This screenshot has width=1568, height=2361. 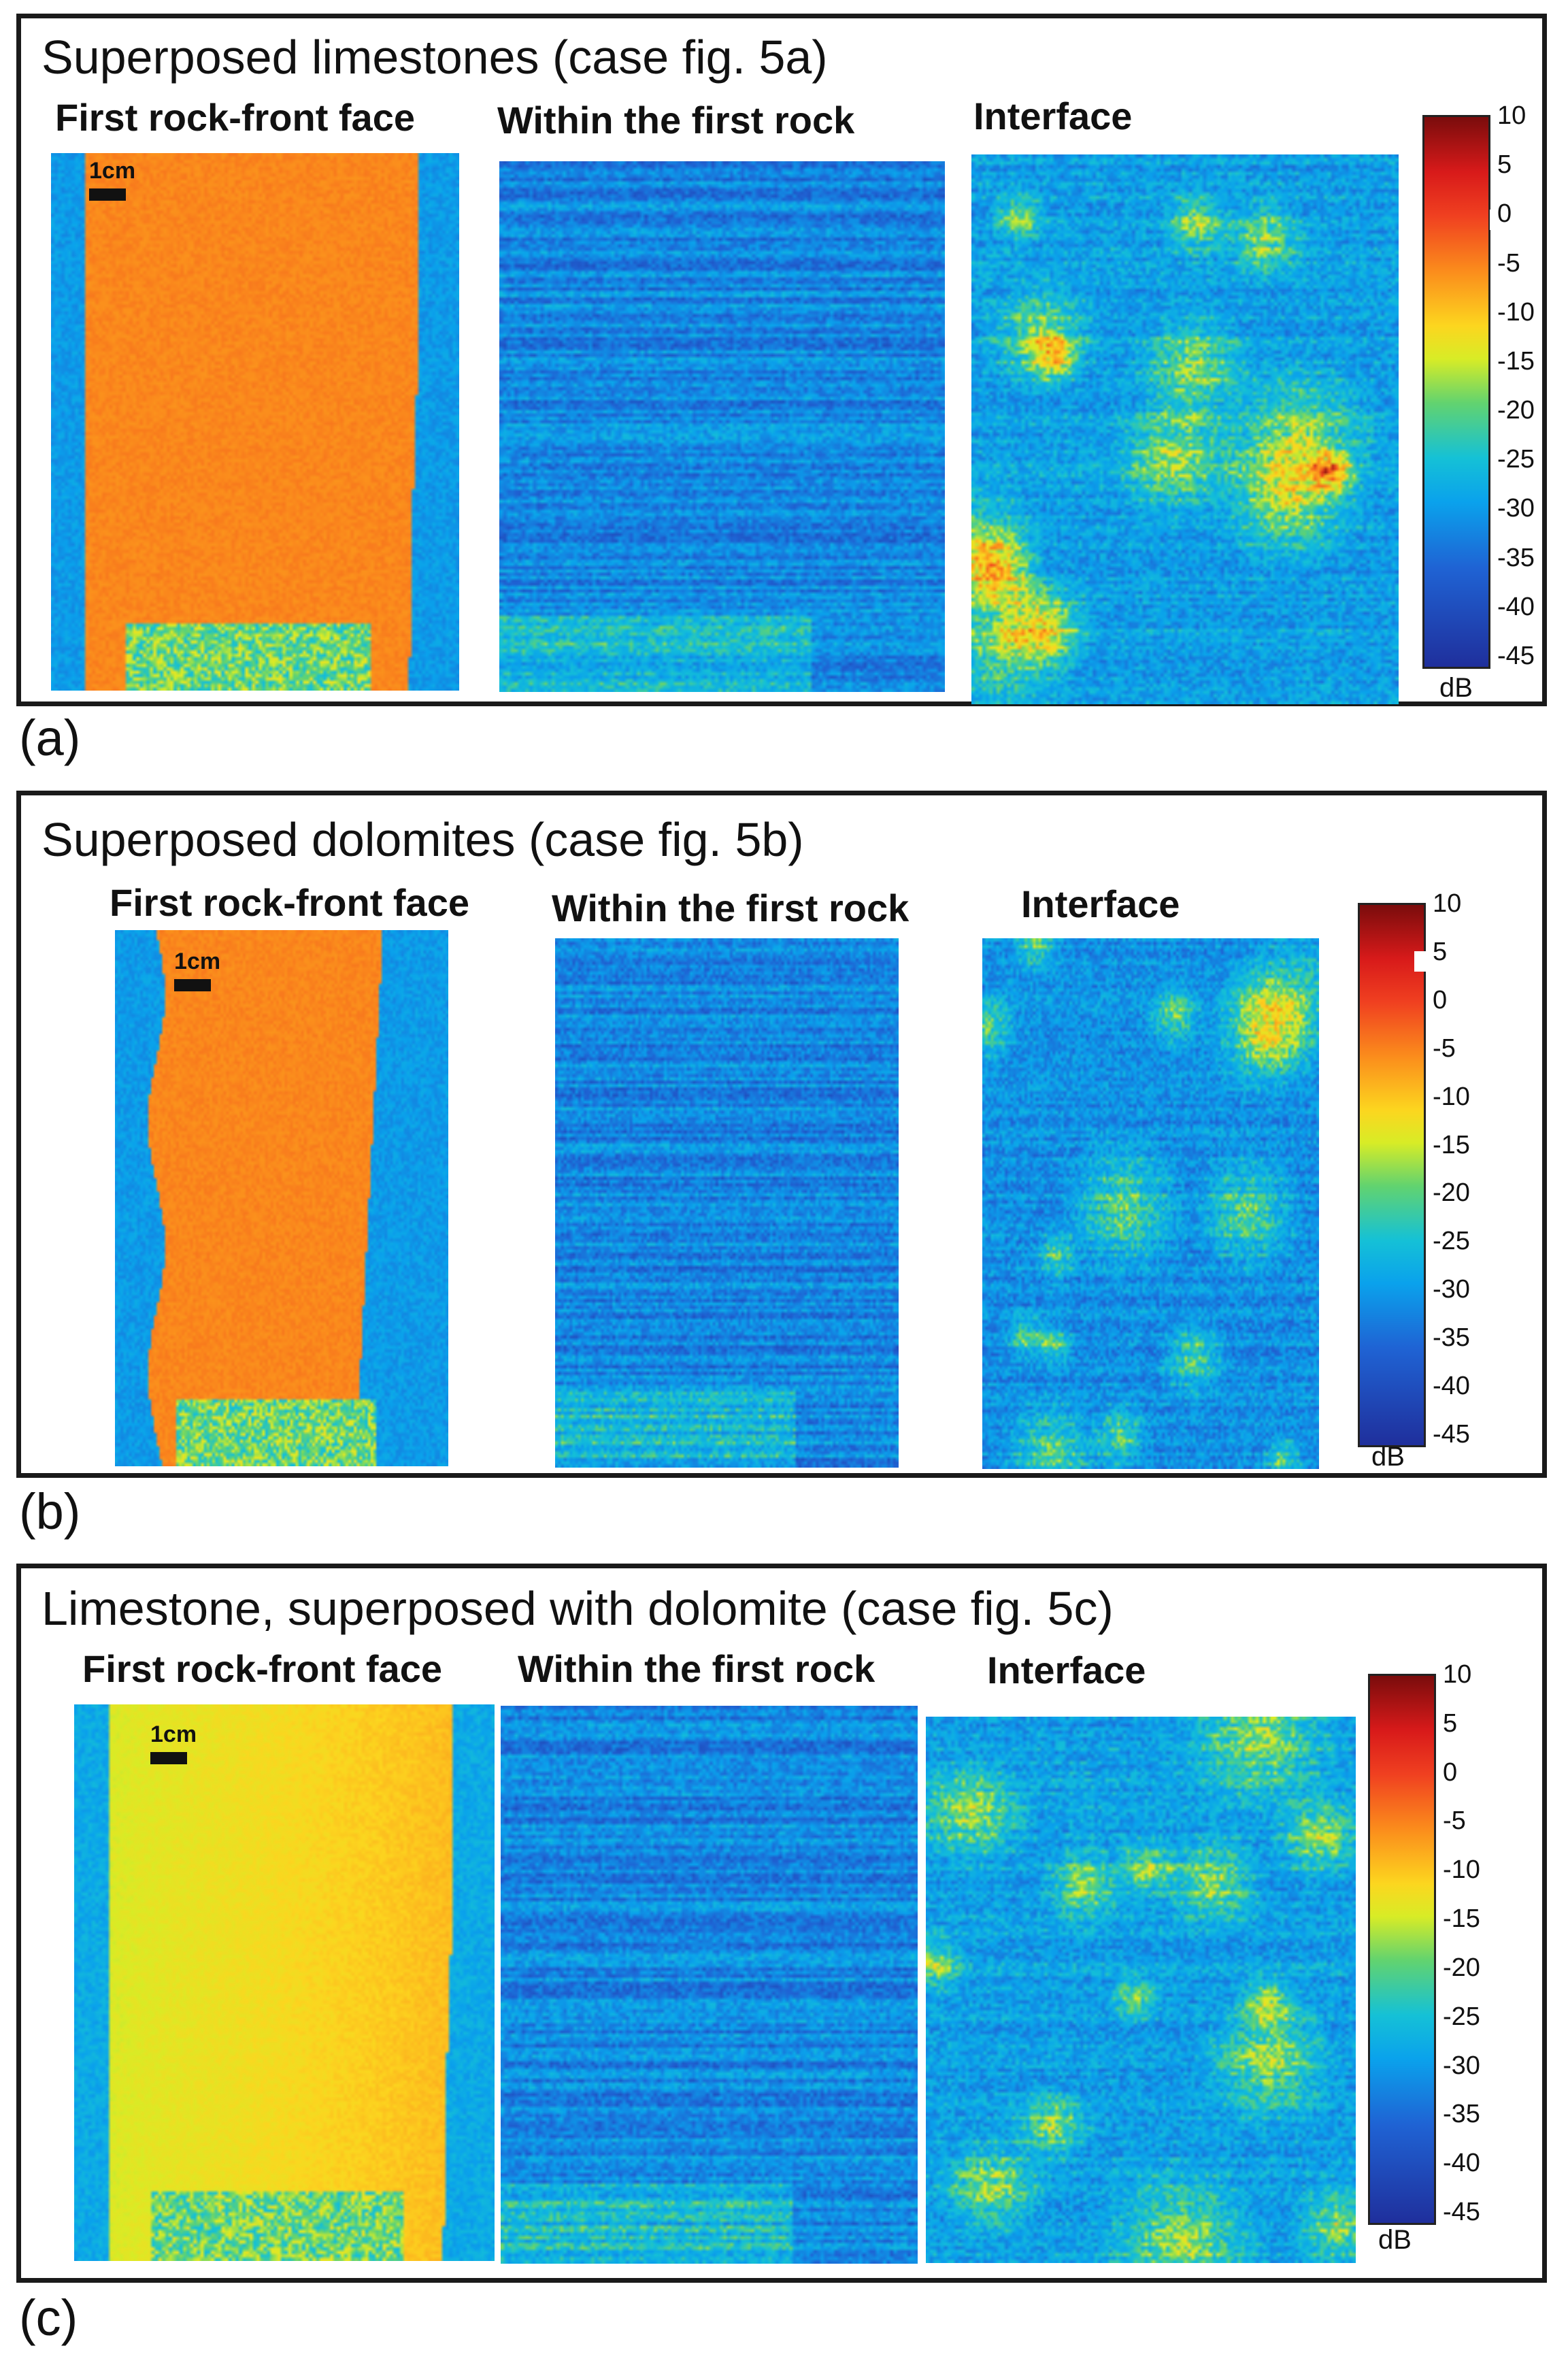 What do you see at coordinates (50, 738) in the screenshot?
I see `panel-letter-a: (a)` at bounding box center [50, 738].